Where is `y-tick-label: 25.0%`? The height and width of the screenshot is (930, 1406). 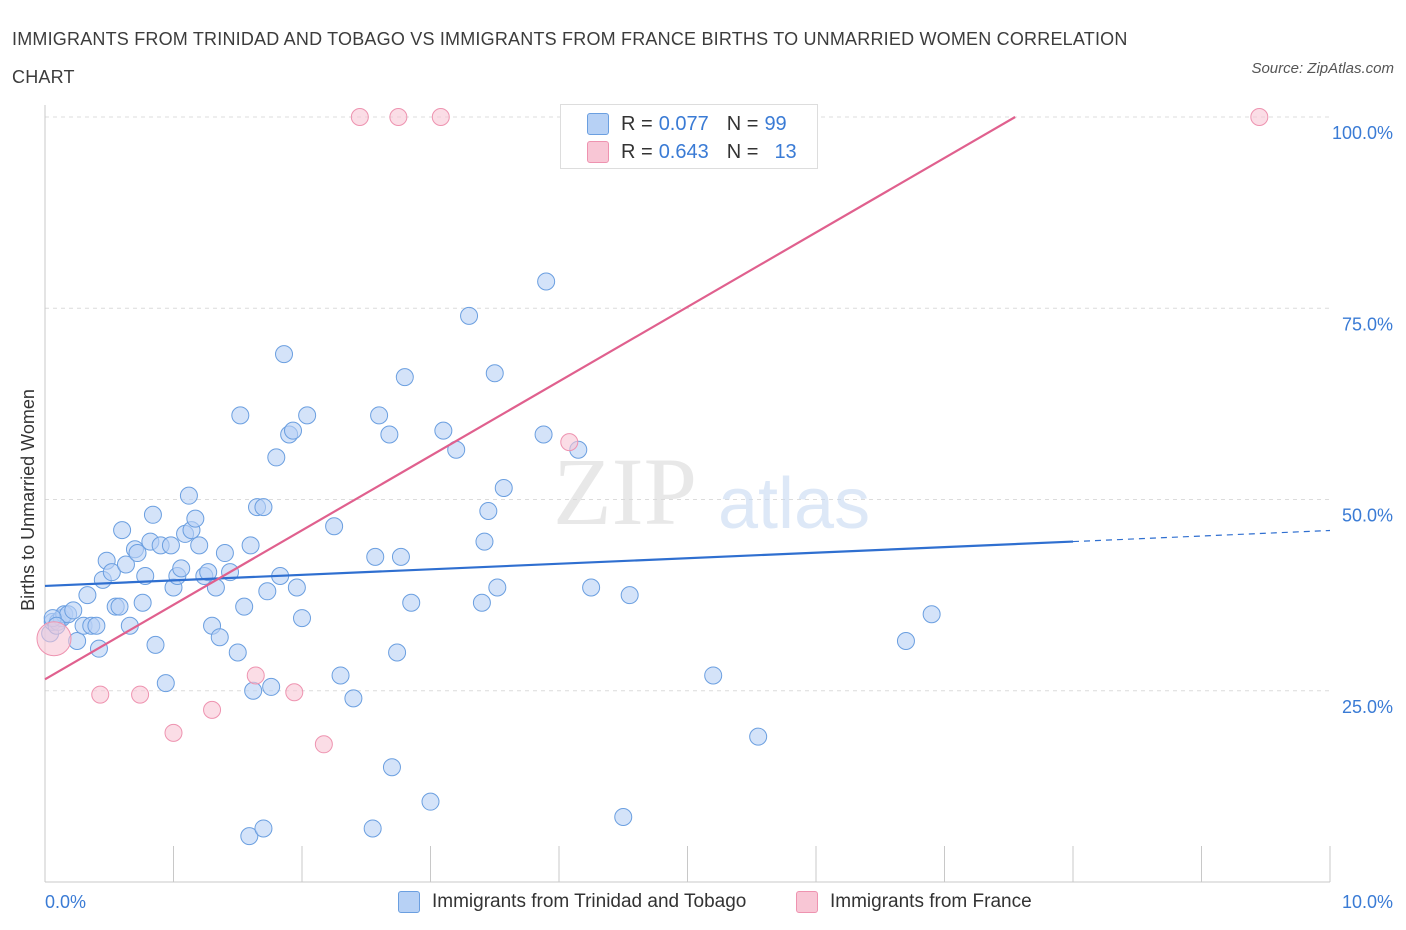 y-tick-label: 25.0% is located at coordinates (1367, 707).